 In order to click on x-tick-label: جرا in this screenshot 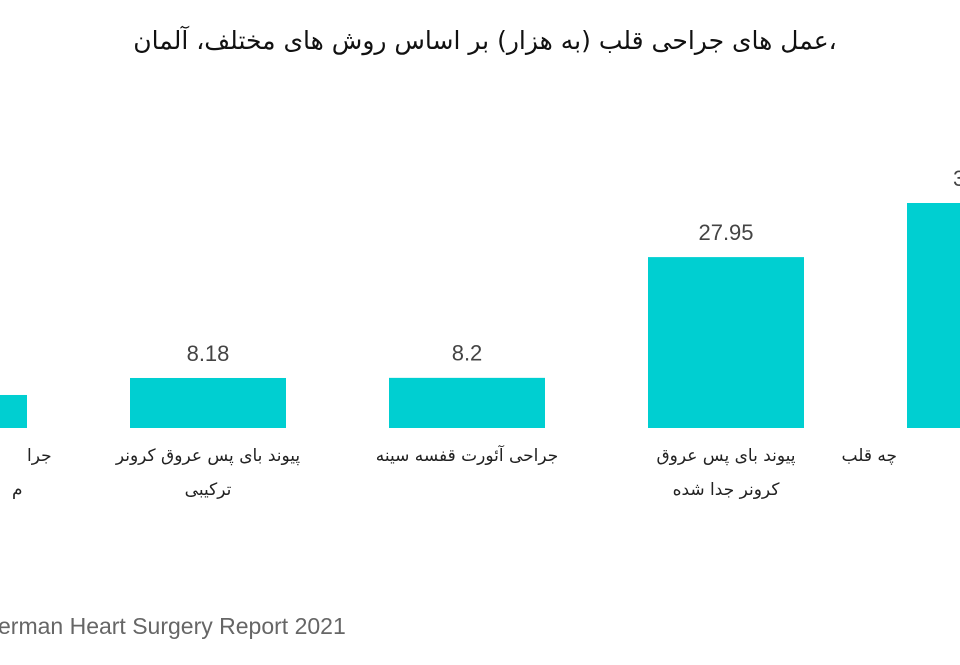, I will do `click(39, 456)`.